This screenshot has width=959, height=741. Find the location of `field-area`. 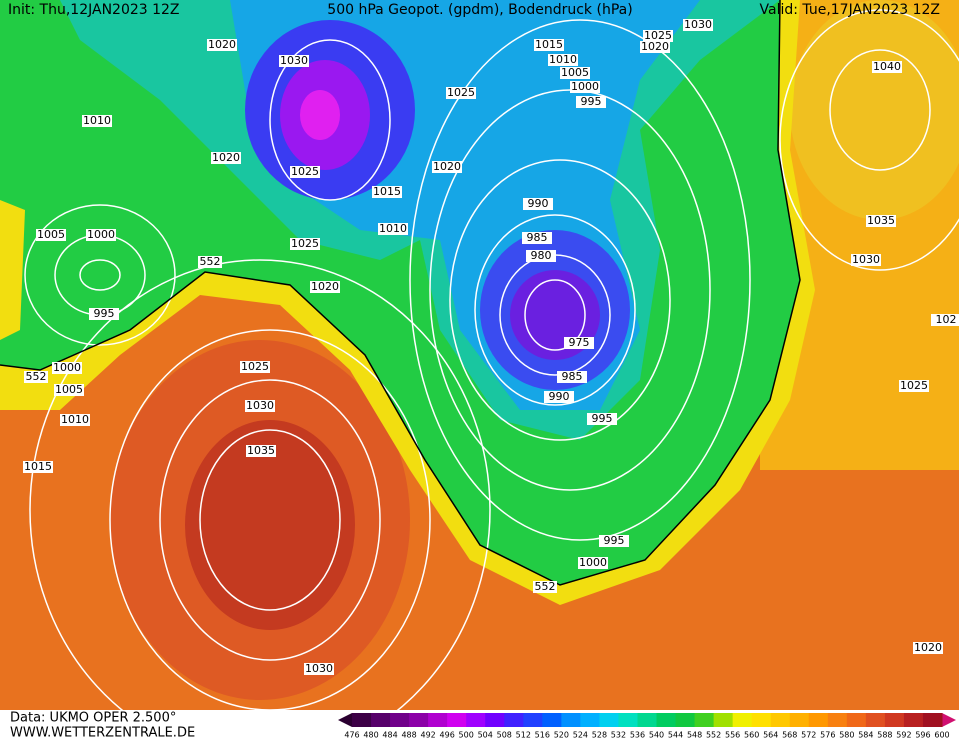

field-area is located at coordinates (874, 110).